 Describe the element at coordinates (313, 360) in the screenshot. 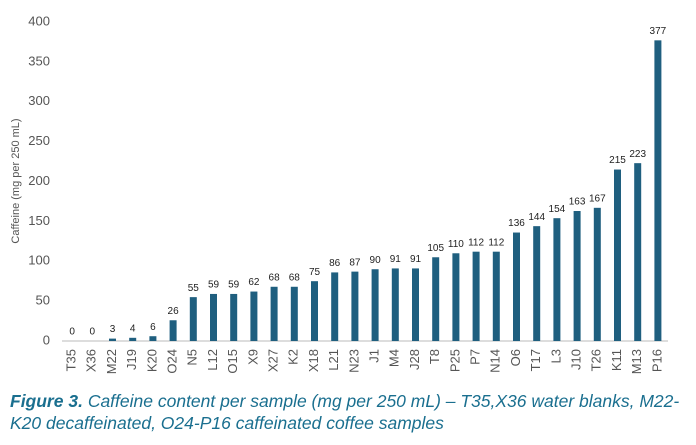

I see `x-tick-label: X18` at that location.